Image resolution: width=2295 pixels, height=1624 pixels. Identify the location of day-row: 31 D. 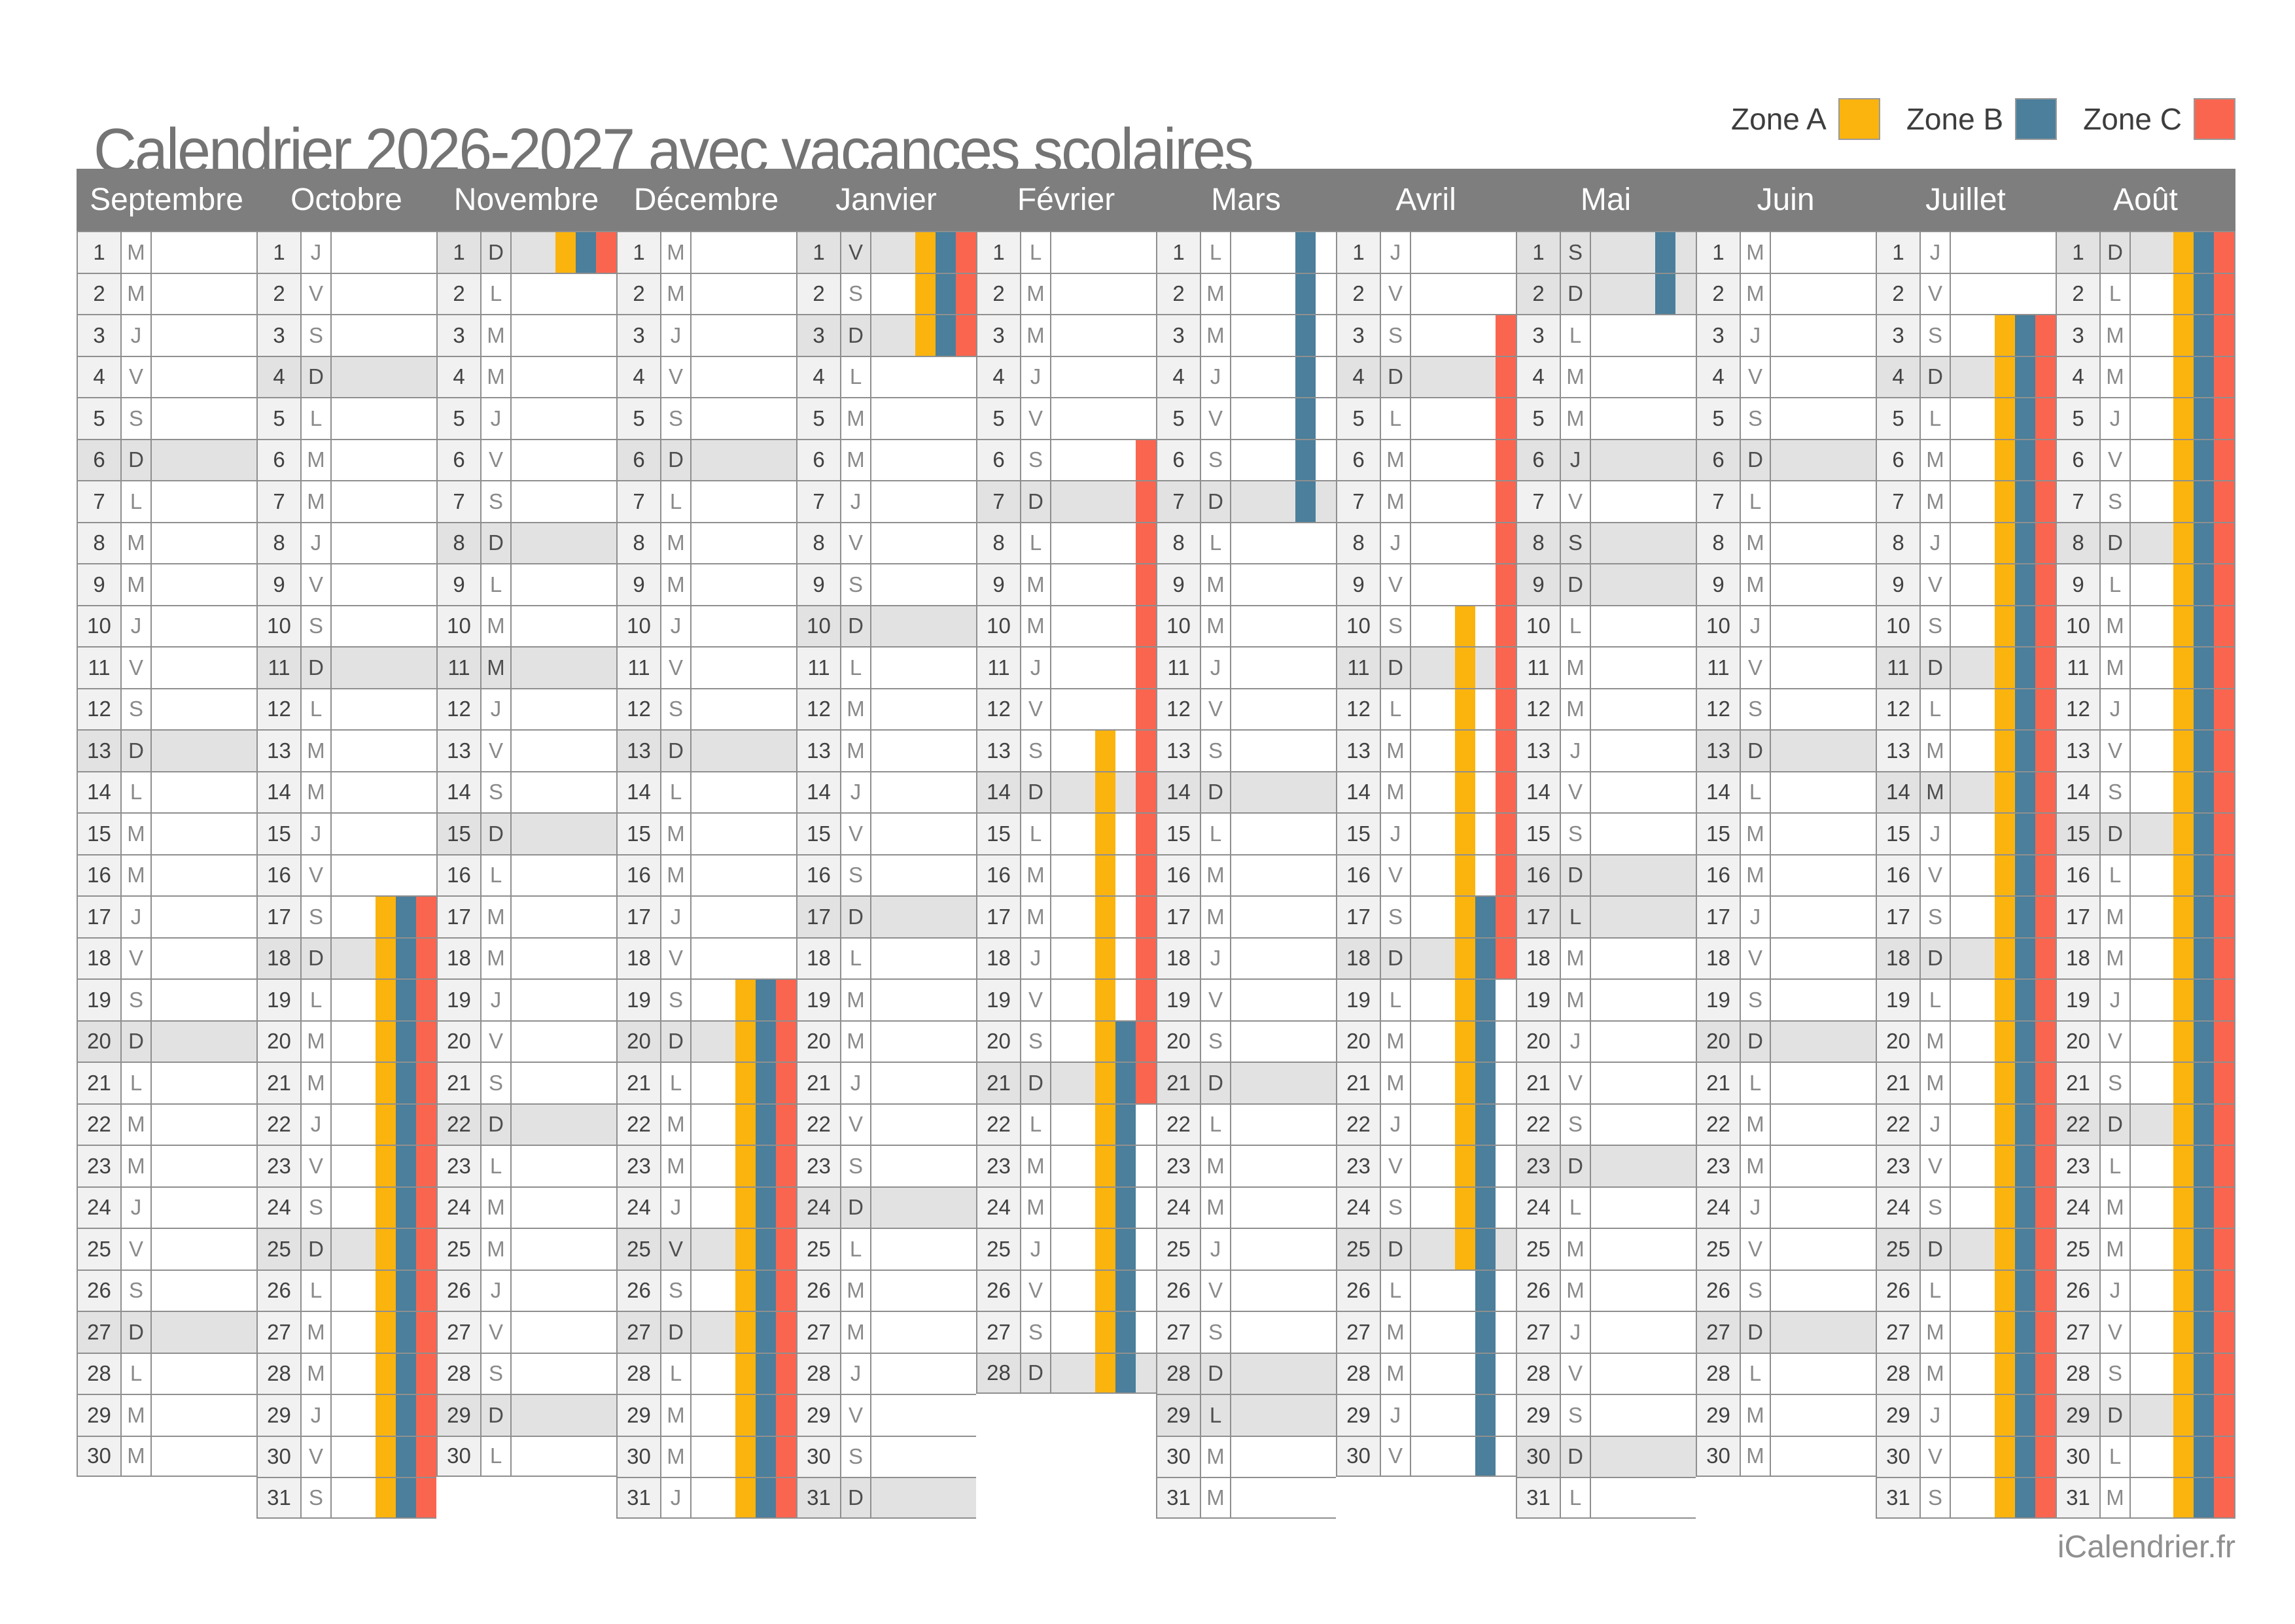
(886, 1498).